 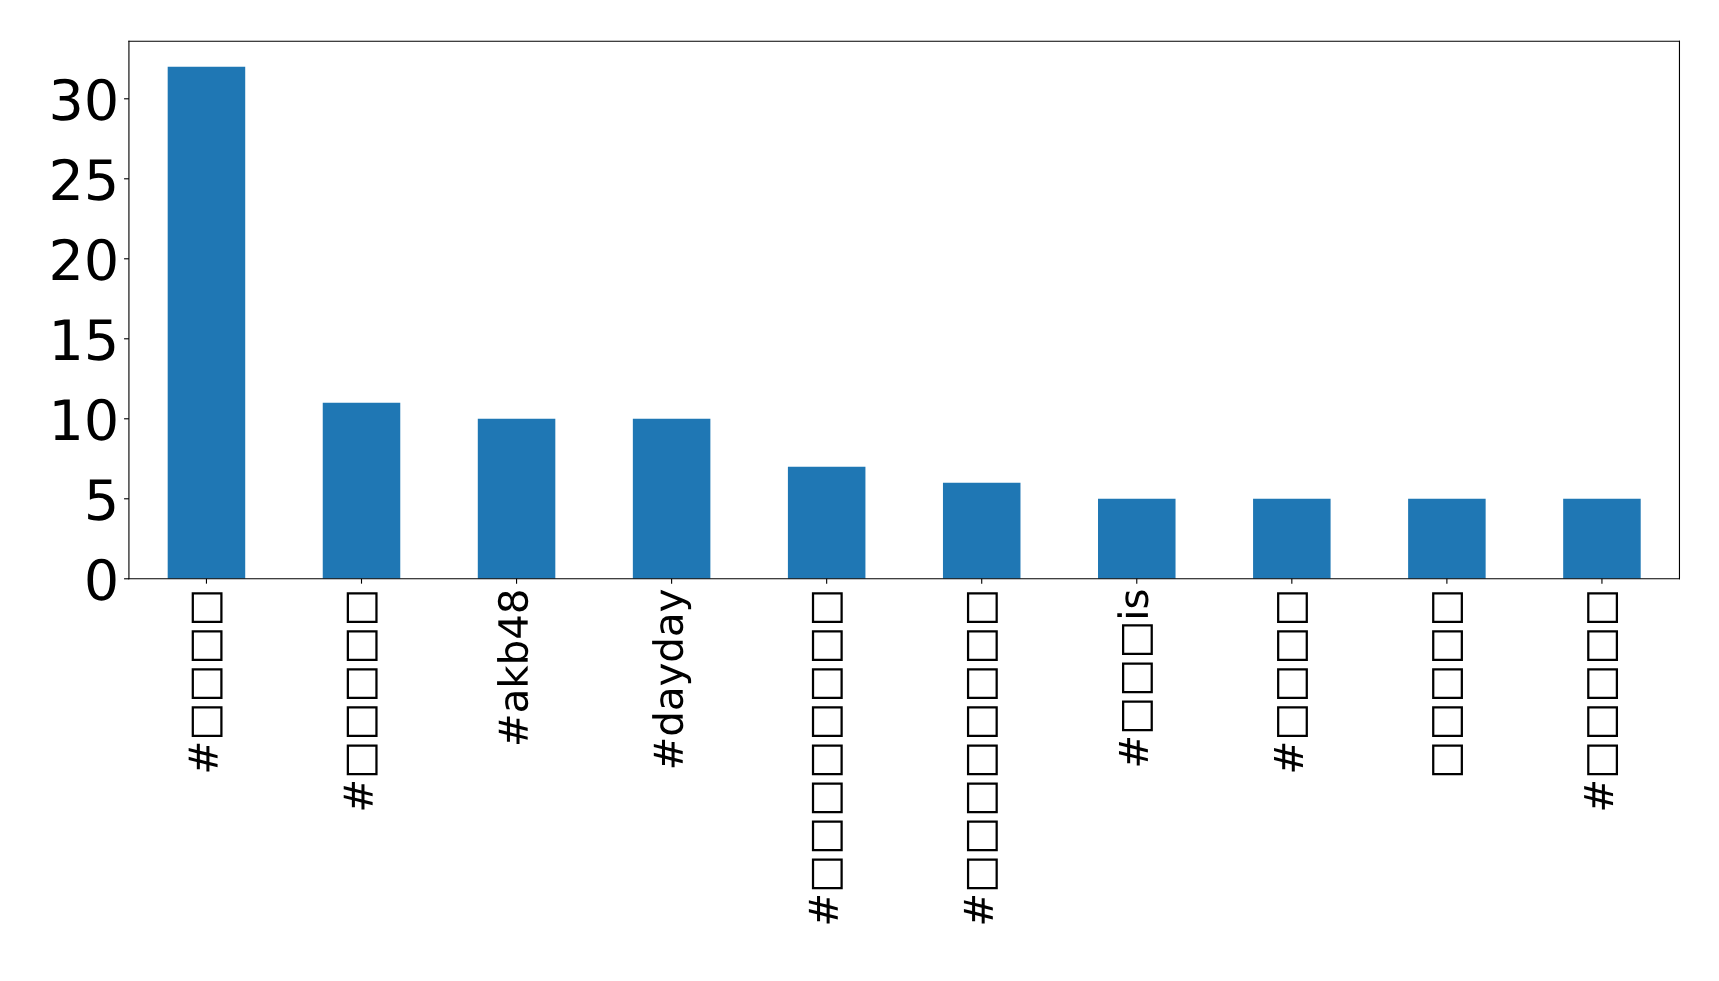 I want to click on y-tick-label: 30, so click(x=84, y=99).